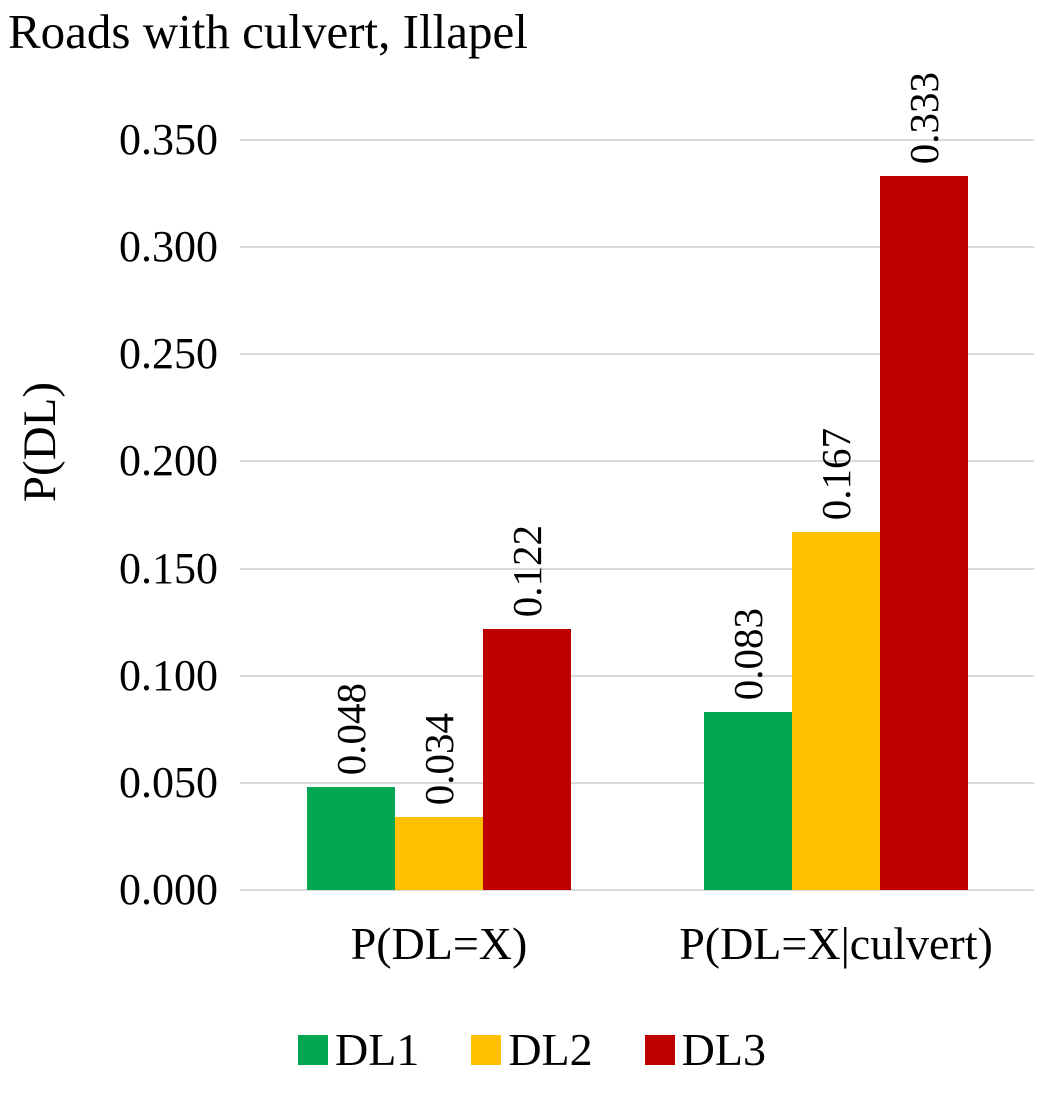  Describe the element at coordinates (168, 353) in the screenshot. I see `y-tick-label: 0.250` at that location.